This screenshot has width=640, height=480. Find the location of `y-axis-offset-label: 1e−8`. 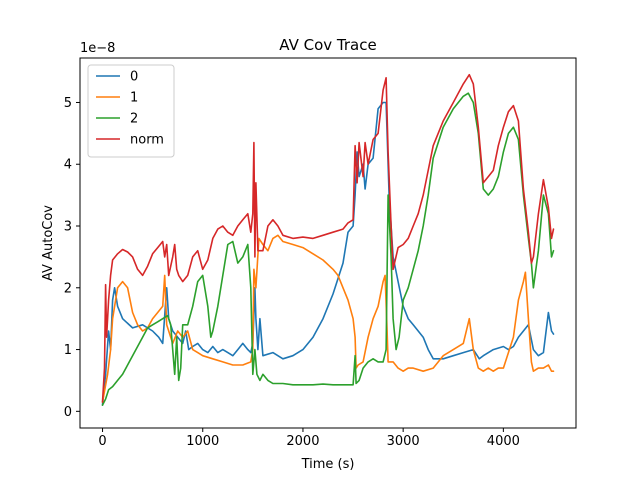

y-axis-offset-label: 1e−8 is located at coordinates (97, 48).